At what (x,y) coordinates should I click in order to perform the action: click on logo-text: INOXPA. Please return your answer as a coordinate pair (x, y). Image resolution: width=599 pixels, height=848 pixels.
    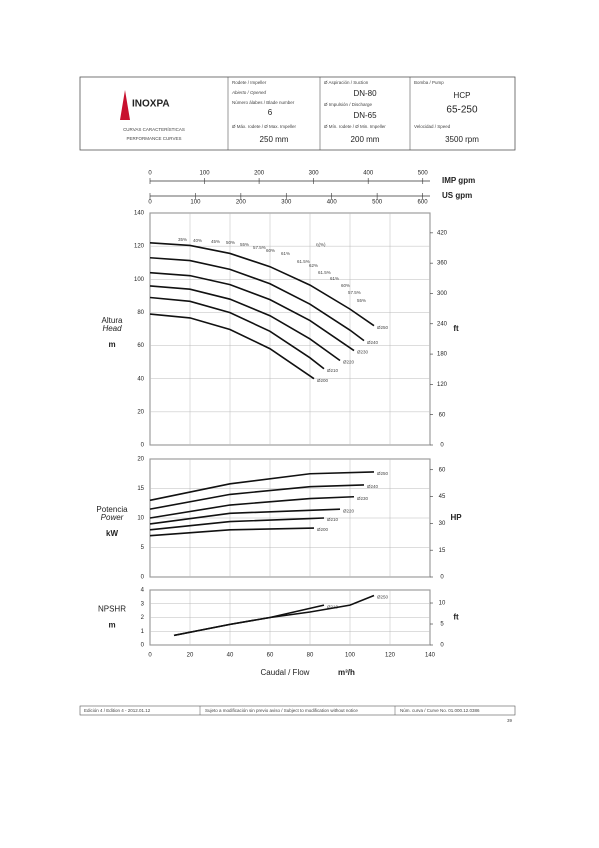
    Looking at the image, I should click on (151, 104).